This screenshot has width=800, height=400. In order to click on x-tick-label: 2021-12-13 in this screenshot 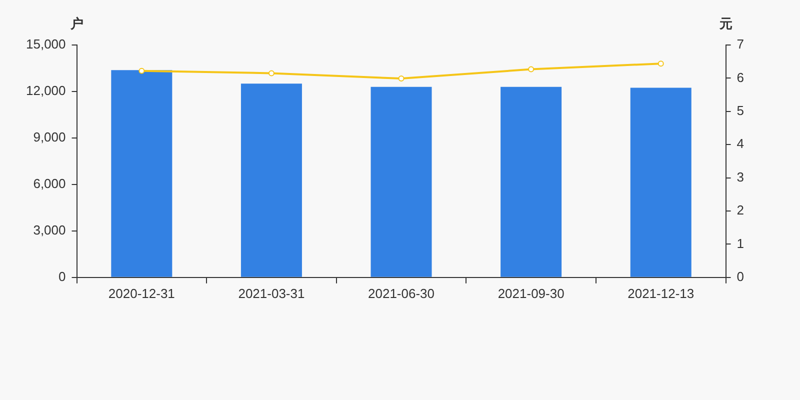, I will do `click(661, 293)`.